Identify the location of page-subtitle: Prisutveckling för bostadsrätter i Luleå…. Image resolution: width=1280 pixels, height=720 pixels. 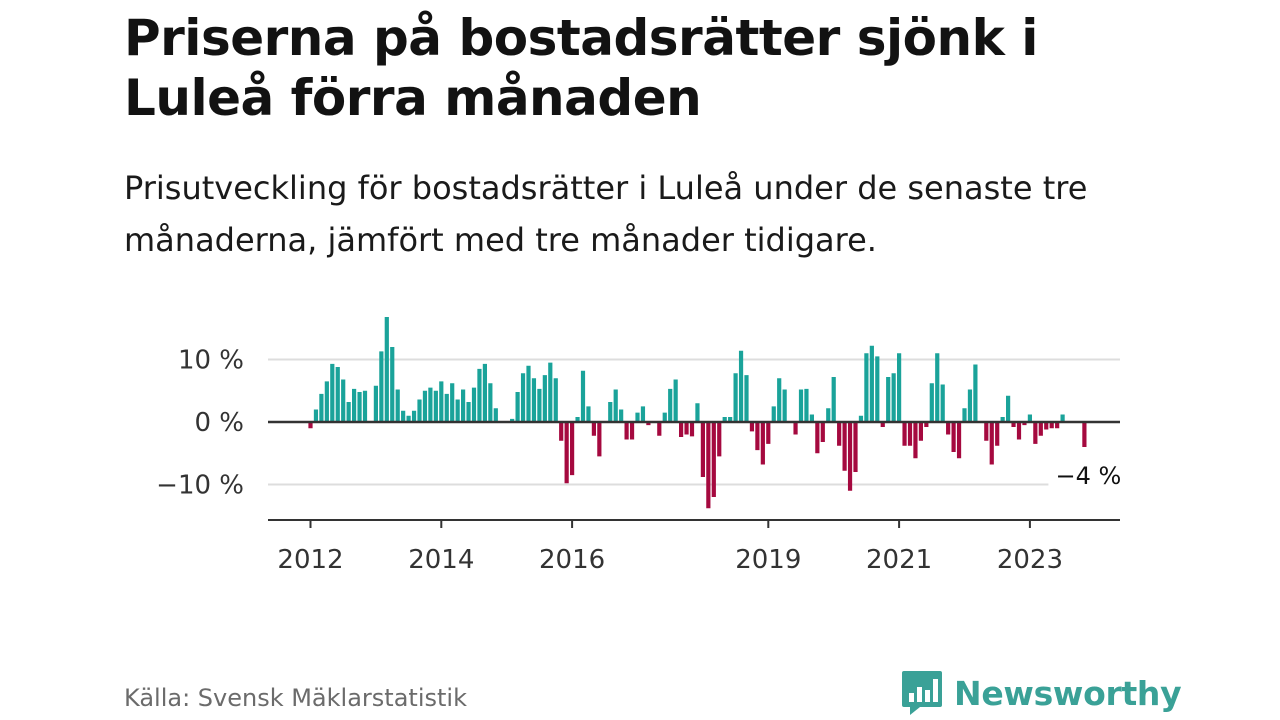
(606, 214).